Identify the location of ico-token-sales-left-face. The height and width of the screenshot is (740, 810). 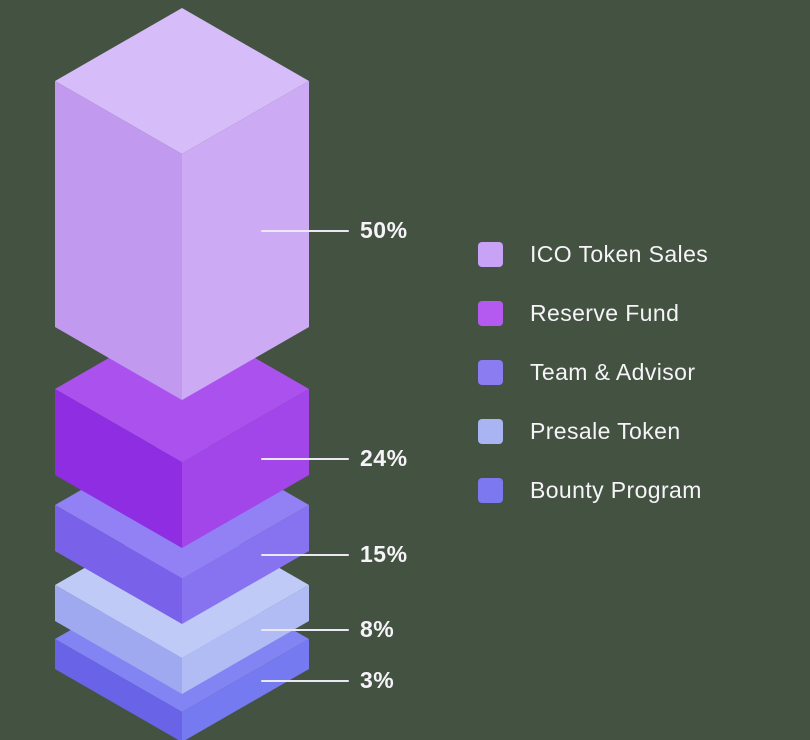
(118, 240).